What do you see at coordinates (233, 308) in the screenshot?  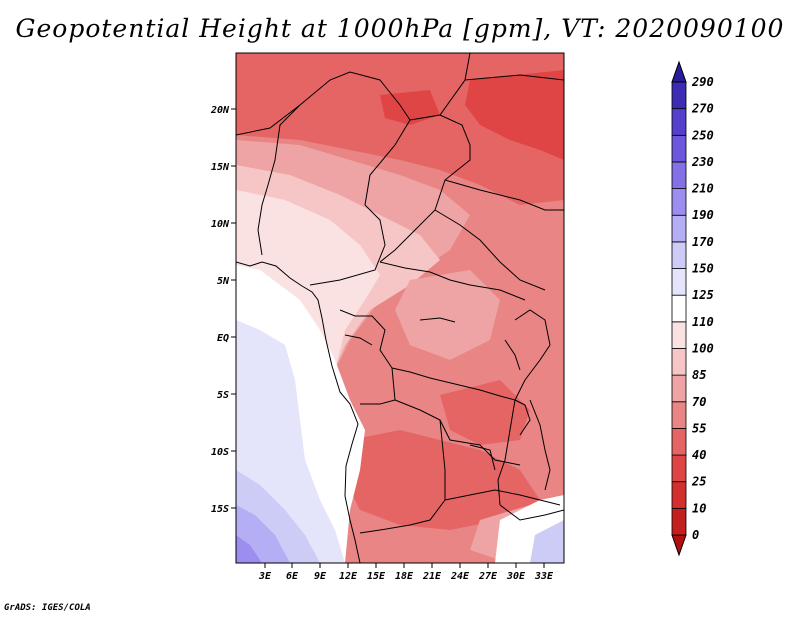 I see `latitude-axis` at bounding box center [233, 308].